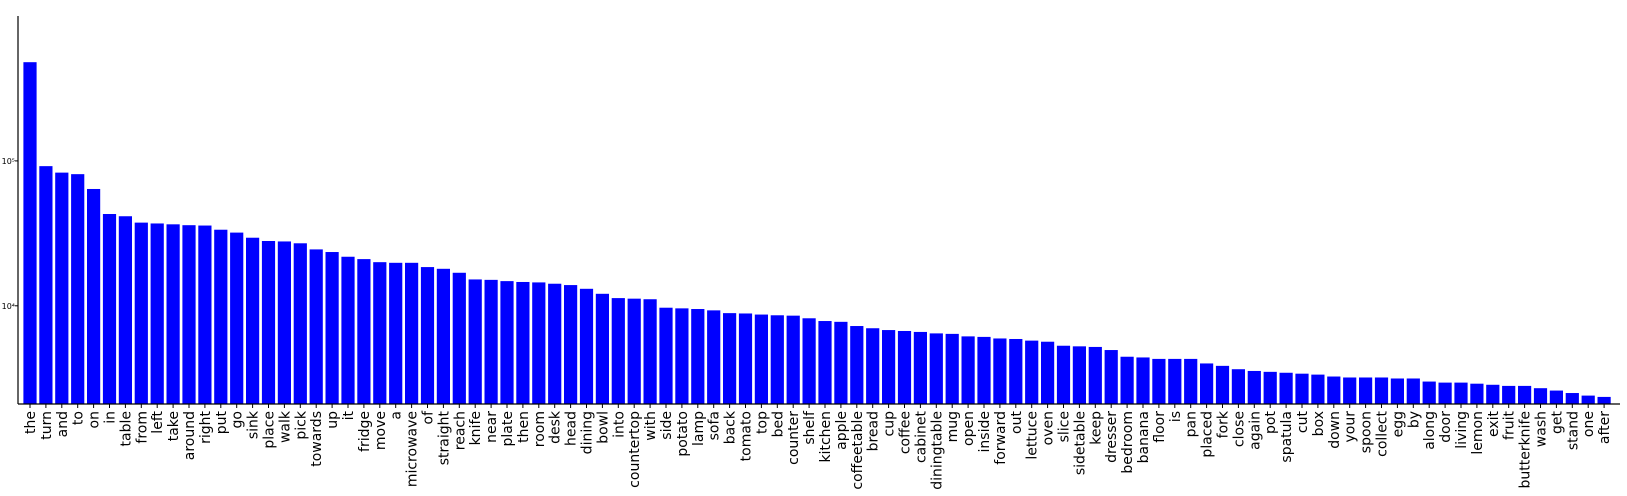 The image size is (1627, 496). I want to click on x-tick-label: the, so click(31, 422).